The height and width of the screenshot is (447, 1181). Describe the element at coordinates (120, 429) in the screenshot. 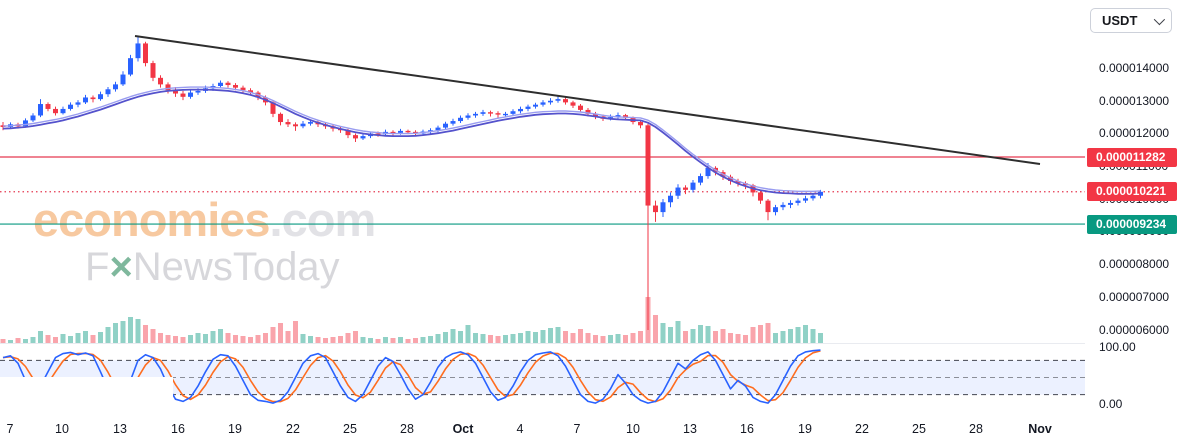

I see `time-tick-13: 13` at that location.